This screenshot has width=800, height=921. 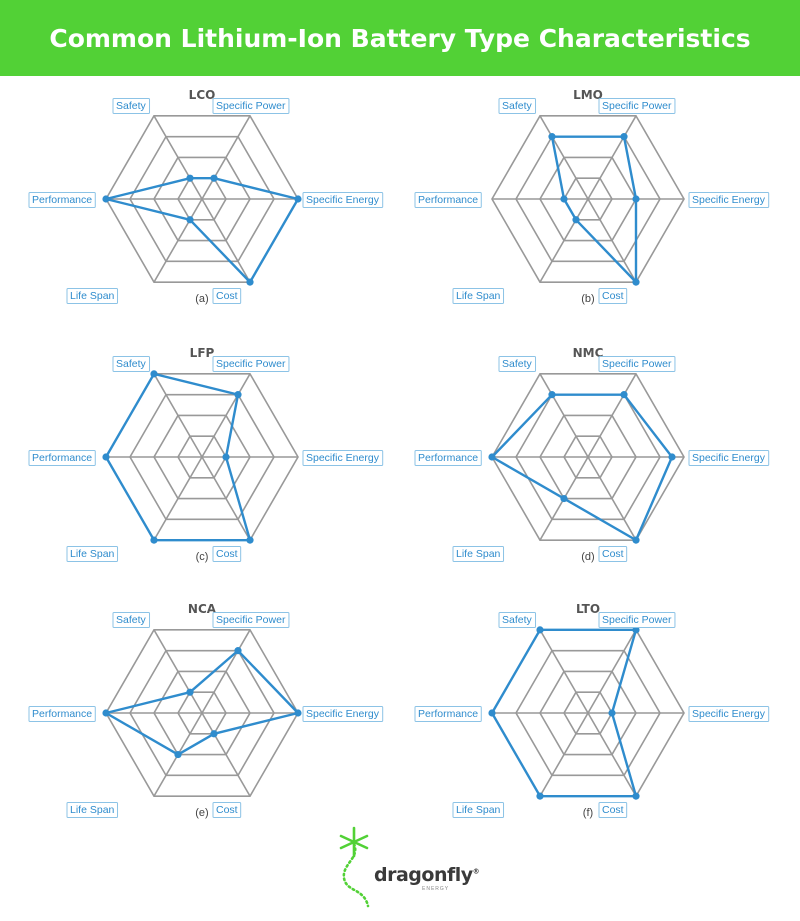 What do you see at coordinates (202, 557) in the screenshot?
I see `chart-caption: (c)` at bounding box center [202, 557].